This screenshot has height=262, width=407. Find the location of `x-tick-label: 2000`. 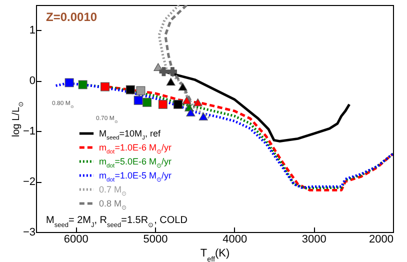

x-tick-label: 2000 is located at coordinates (381, 240).